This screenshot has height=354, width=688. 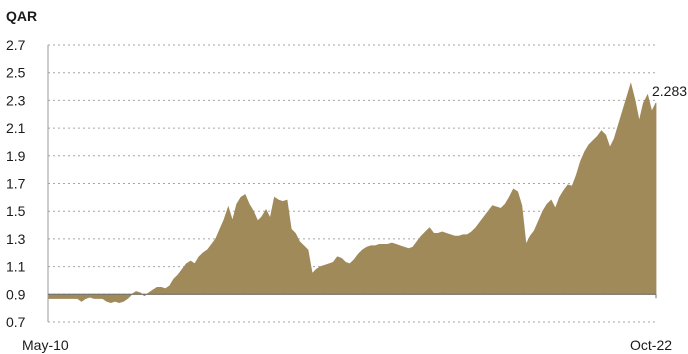 What do you see at coordinates (16, 156) in the screenshot?
I see `y-tick-label: 1.9` at bounding box center [16, 156].